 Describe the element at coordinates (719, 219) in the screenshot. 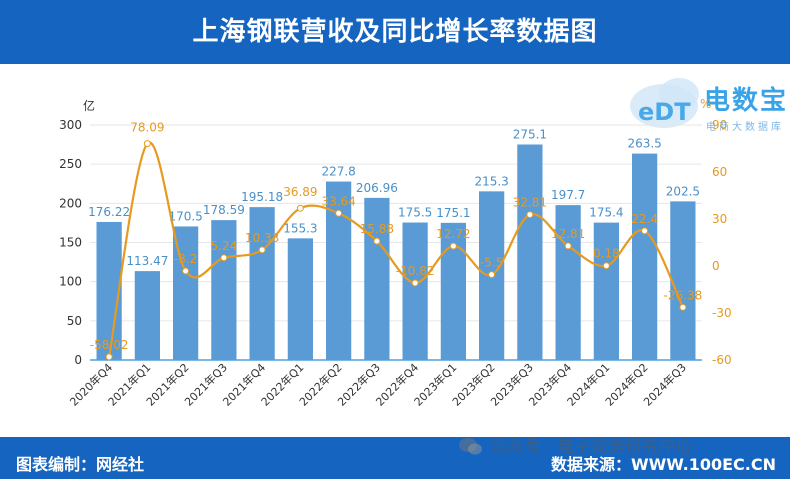

I see `y2-tick-label: 30` at that location.